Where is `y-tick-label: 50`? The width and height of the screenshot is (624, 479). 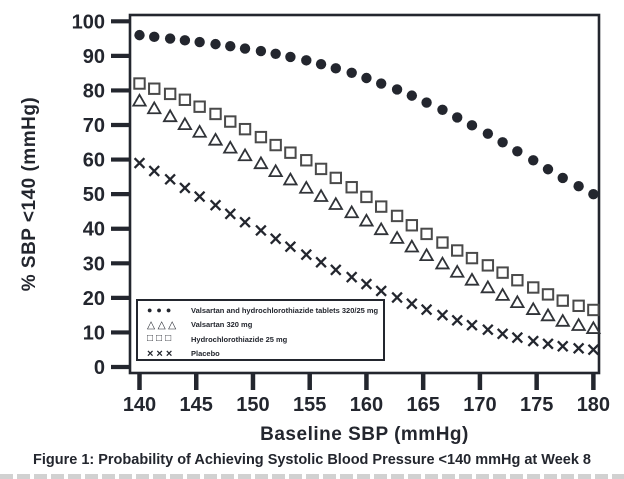
y-tick-label: 50 is located at coordinates (94, 195).